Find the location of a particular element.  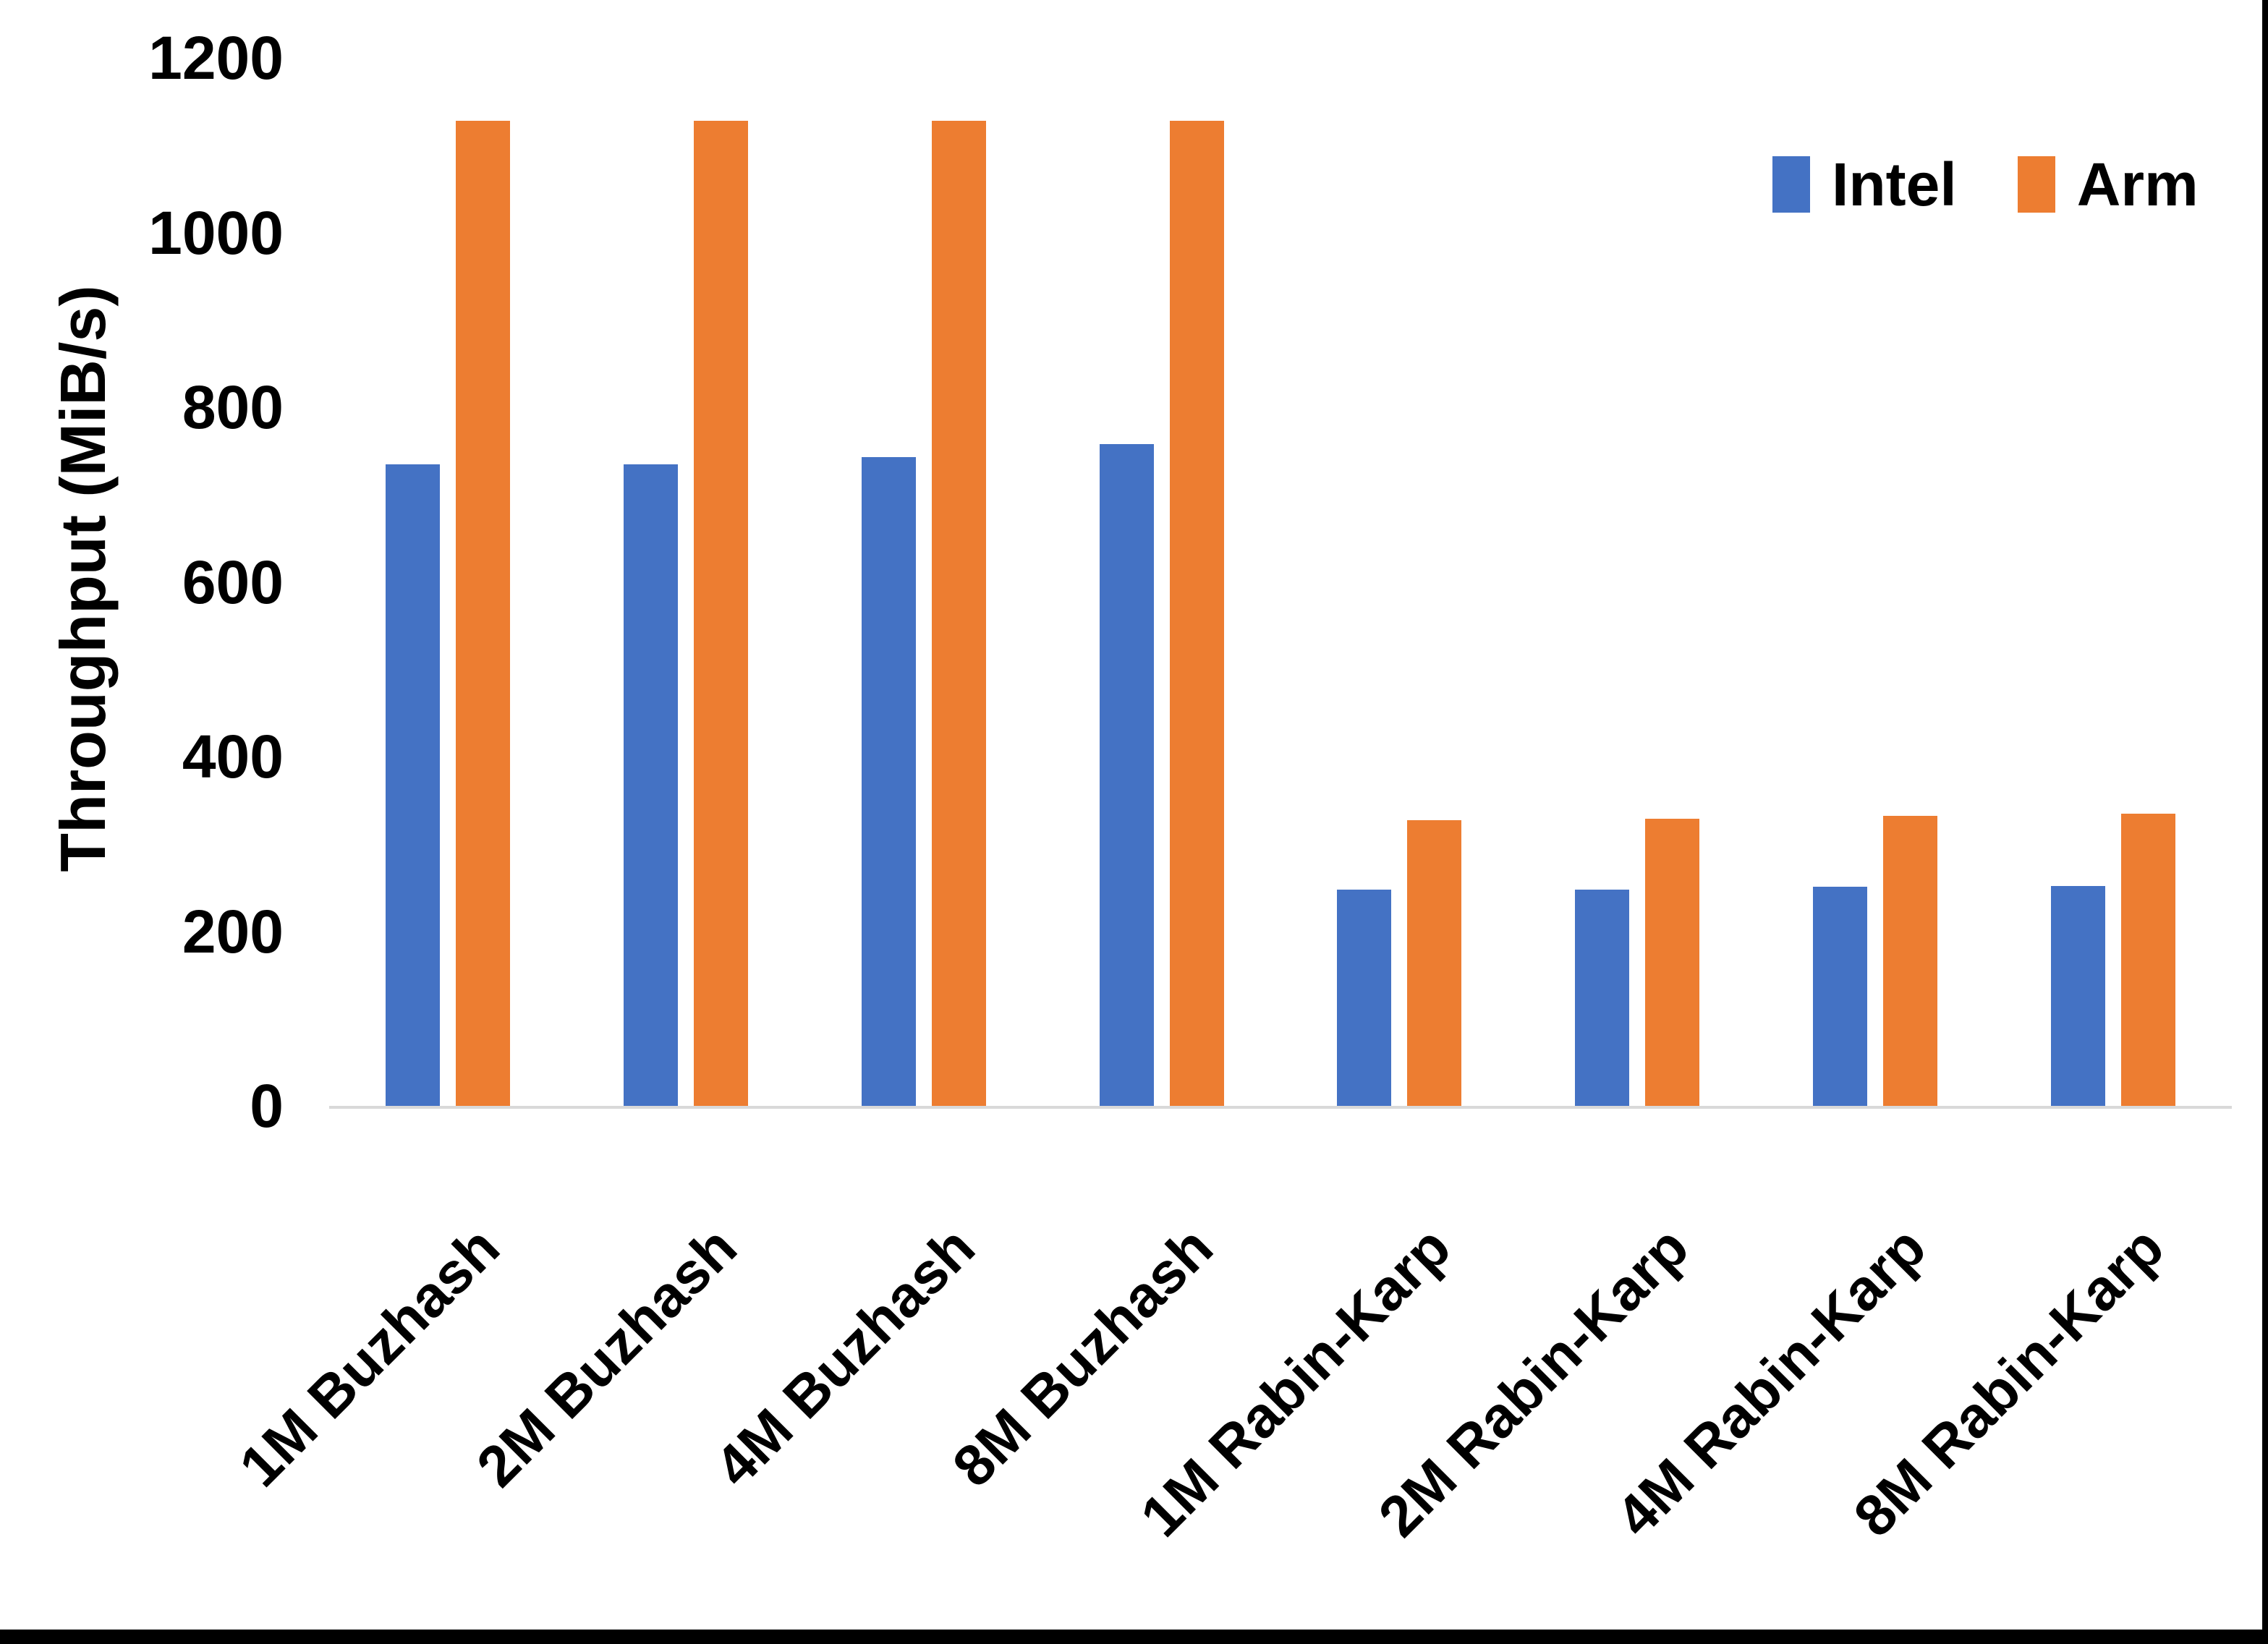

bar-intel-8m-rabin-karp is located at coordinates (2077, 995).